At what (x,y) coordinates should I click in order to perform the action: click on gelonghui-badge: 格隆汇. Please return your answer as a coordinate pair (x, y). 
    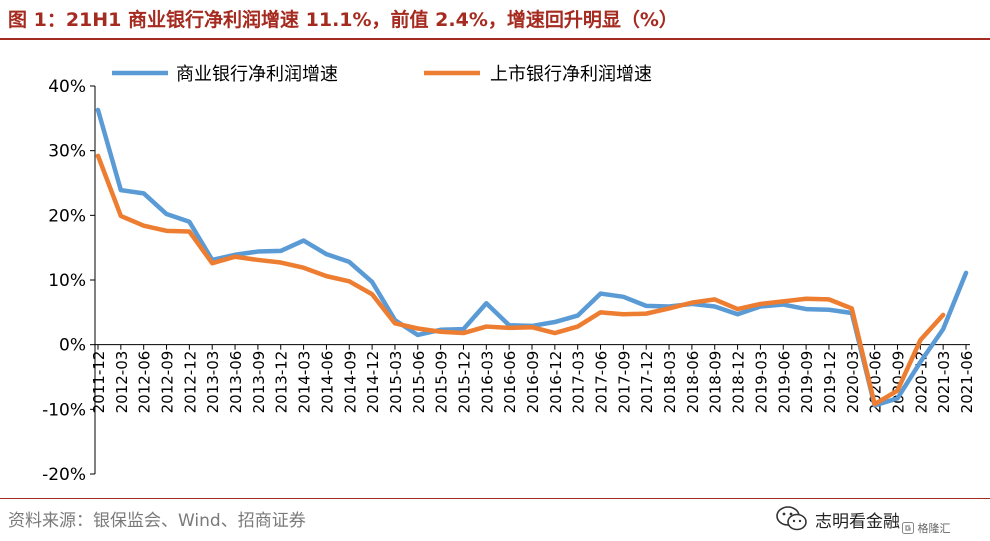
    Looking at the image, I should click on (926, 528).